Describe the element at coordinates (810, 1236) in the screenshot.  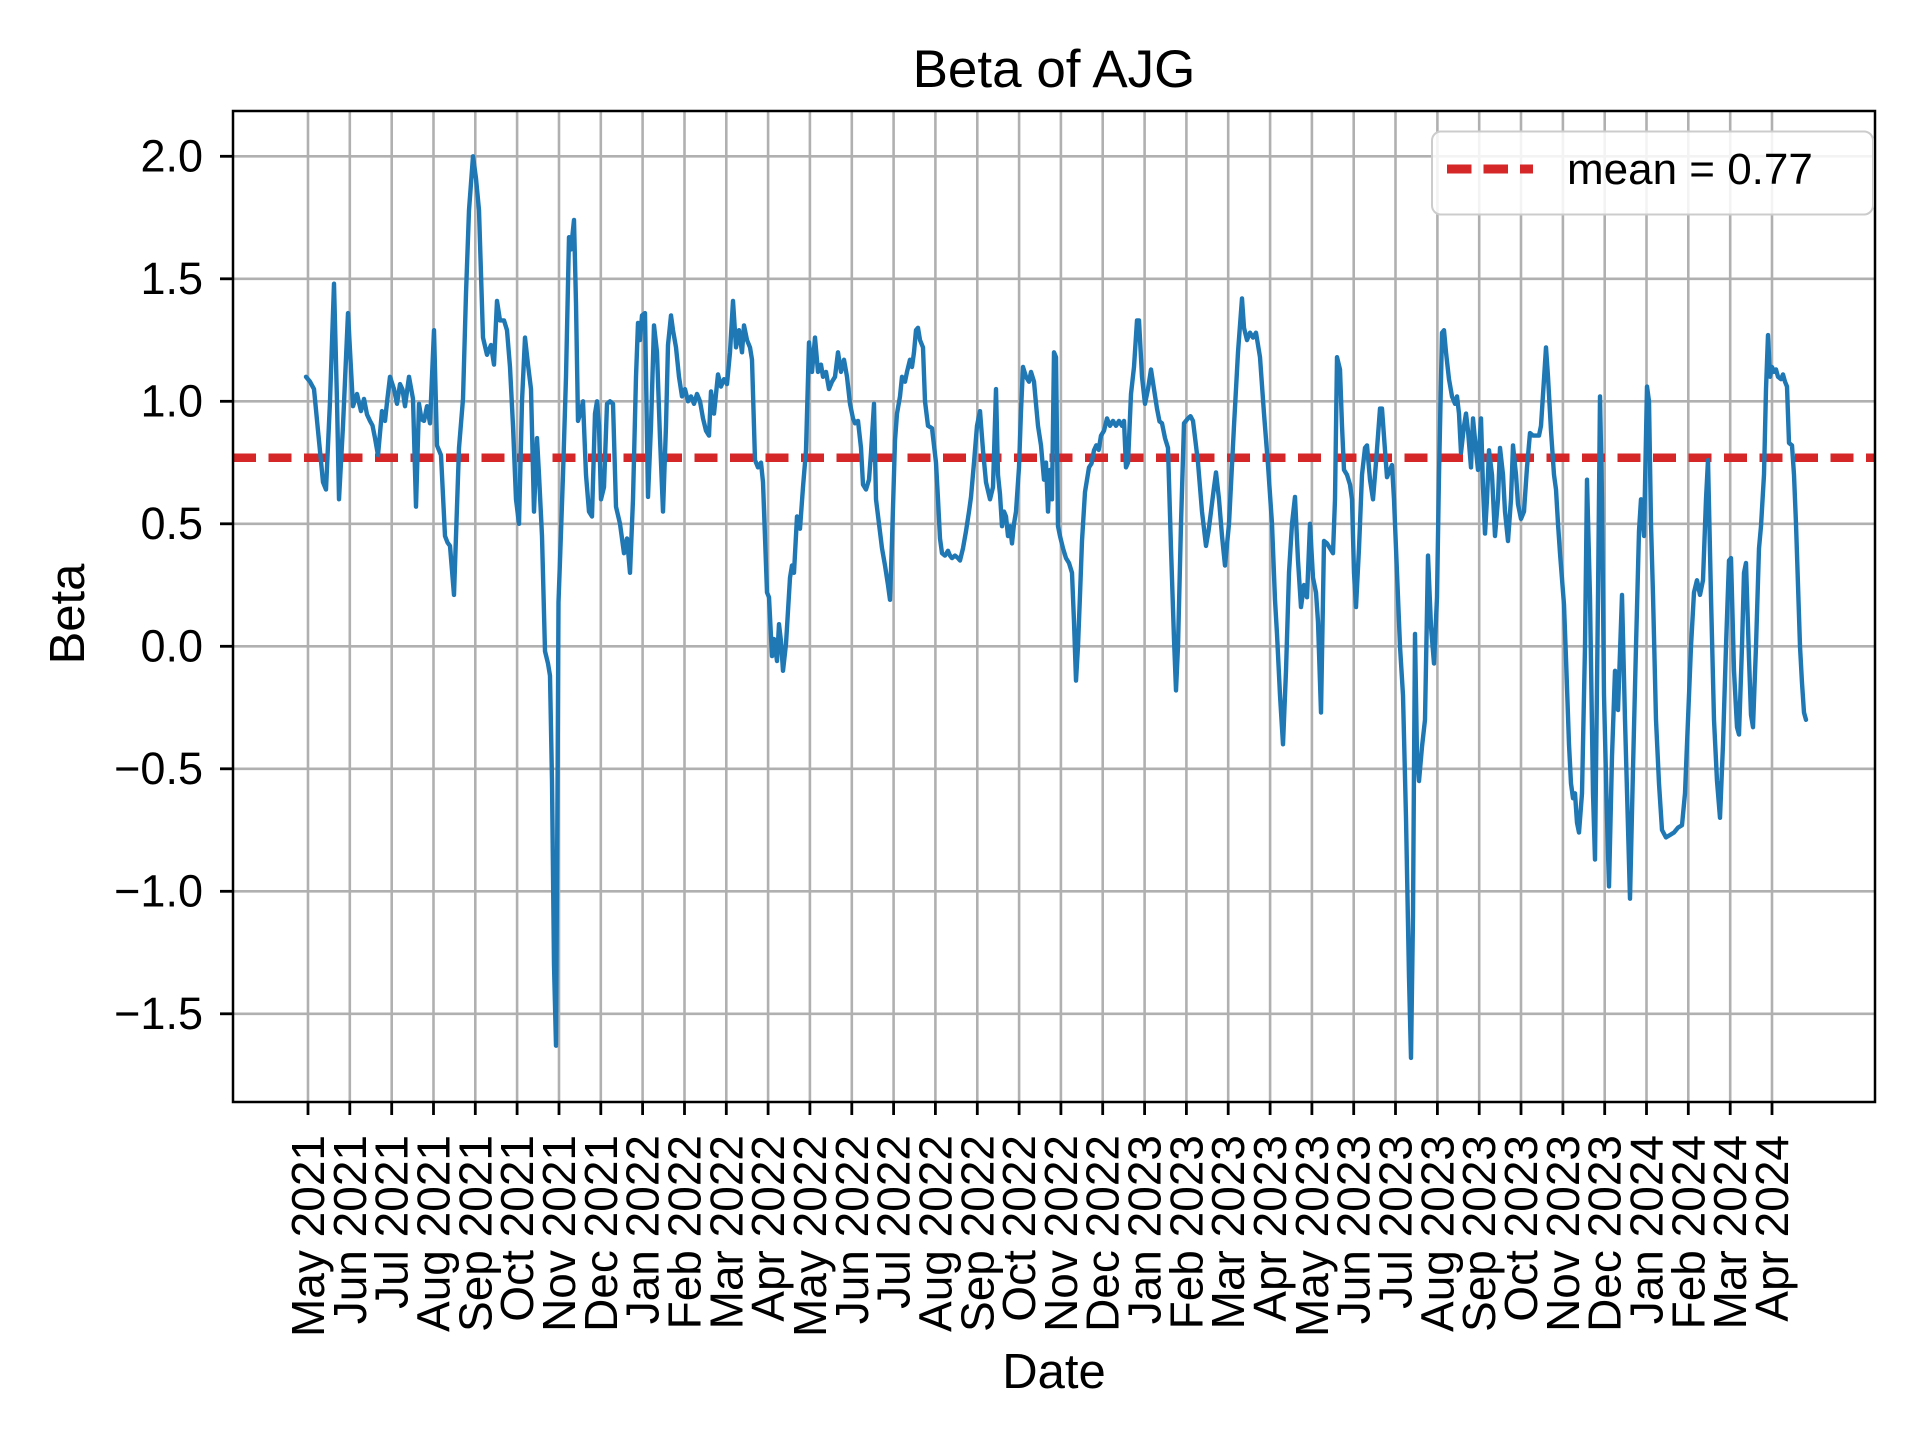
I see `svg-text: May 2022` at that location.